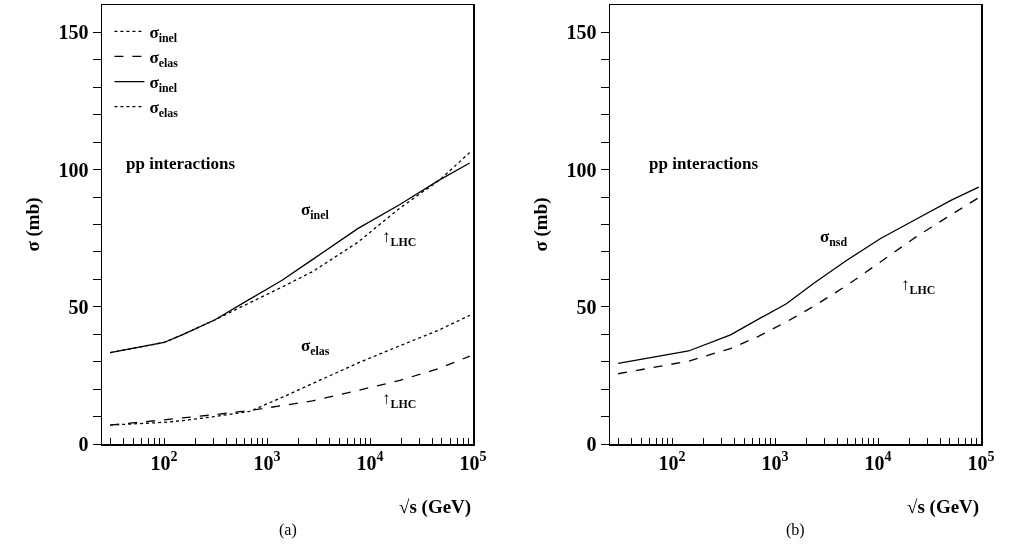 This screenshot has height=544, width=1015. What do you see at coordinates (834, 238) in the screenshot?
I see `annotation: σ$_{nsd}$` at bounding box center [834, 238].